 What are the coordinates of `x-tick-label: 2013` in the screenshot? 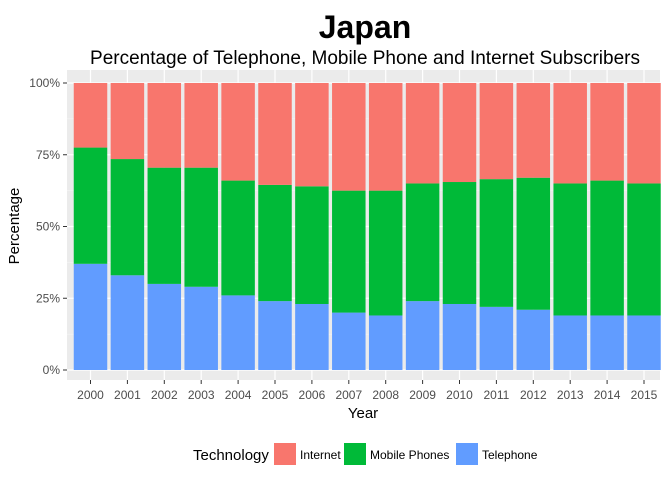 It's located at (570, 395).